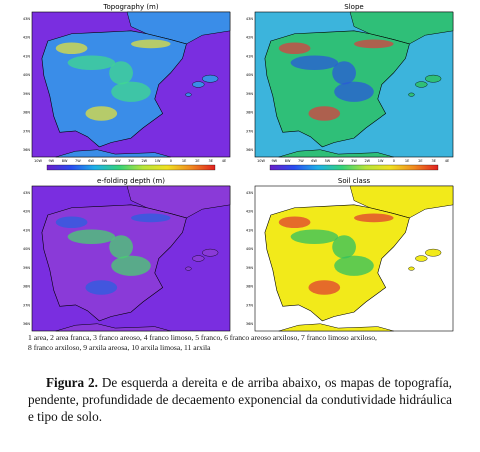 This screenshot has width=480, height=452. I want to click on caption-label: Figura 2., so click(72, 382).